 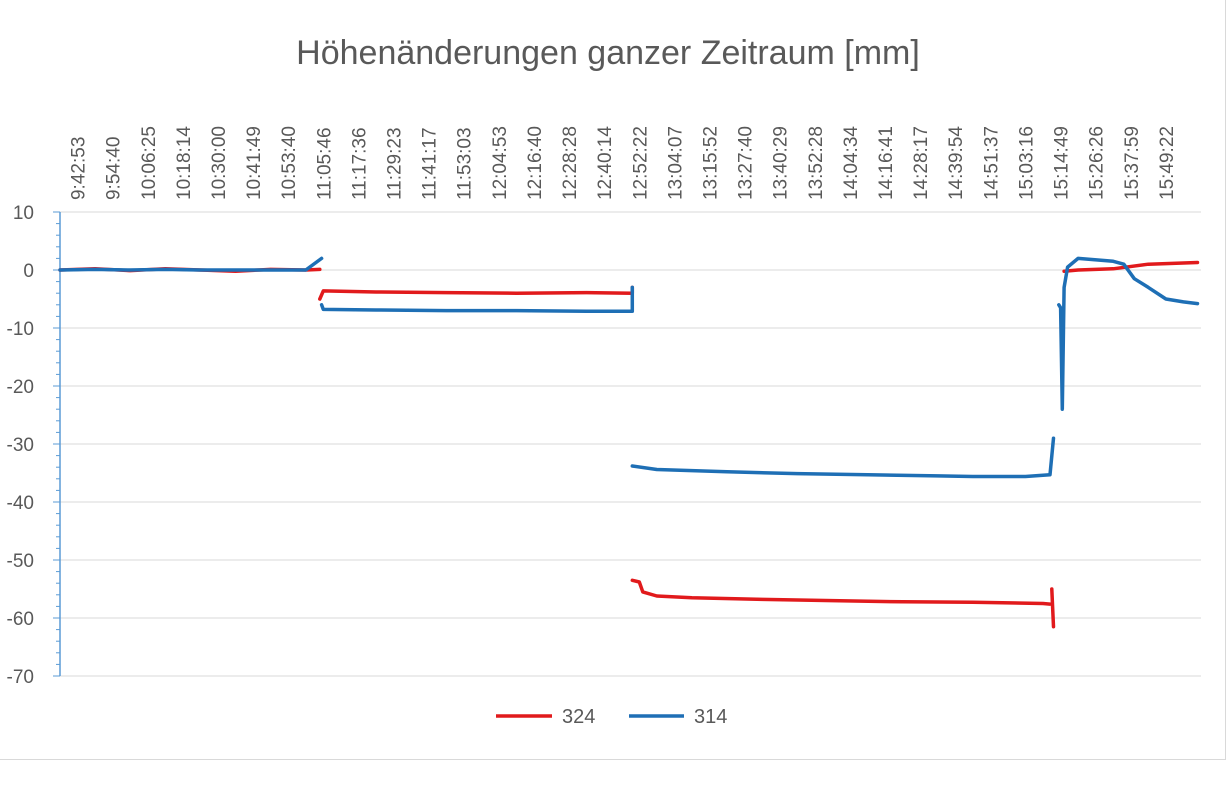 What do you see at coordinates (20, 387) in the screenshot?
I see `y-tick-label: -20` at bounding box center [20, 387].